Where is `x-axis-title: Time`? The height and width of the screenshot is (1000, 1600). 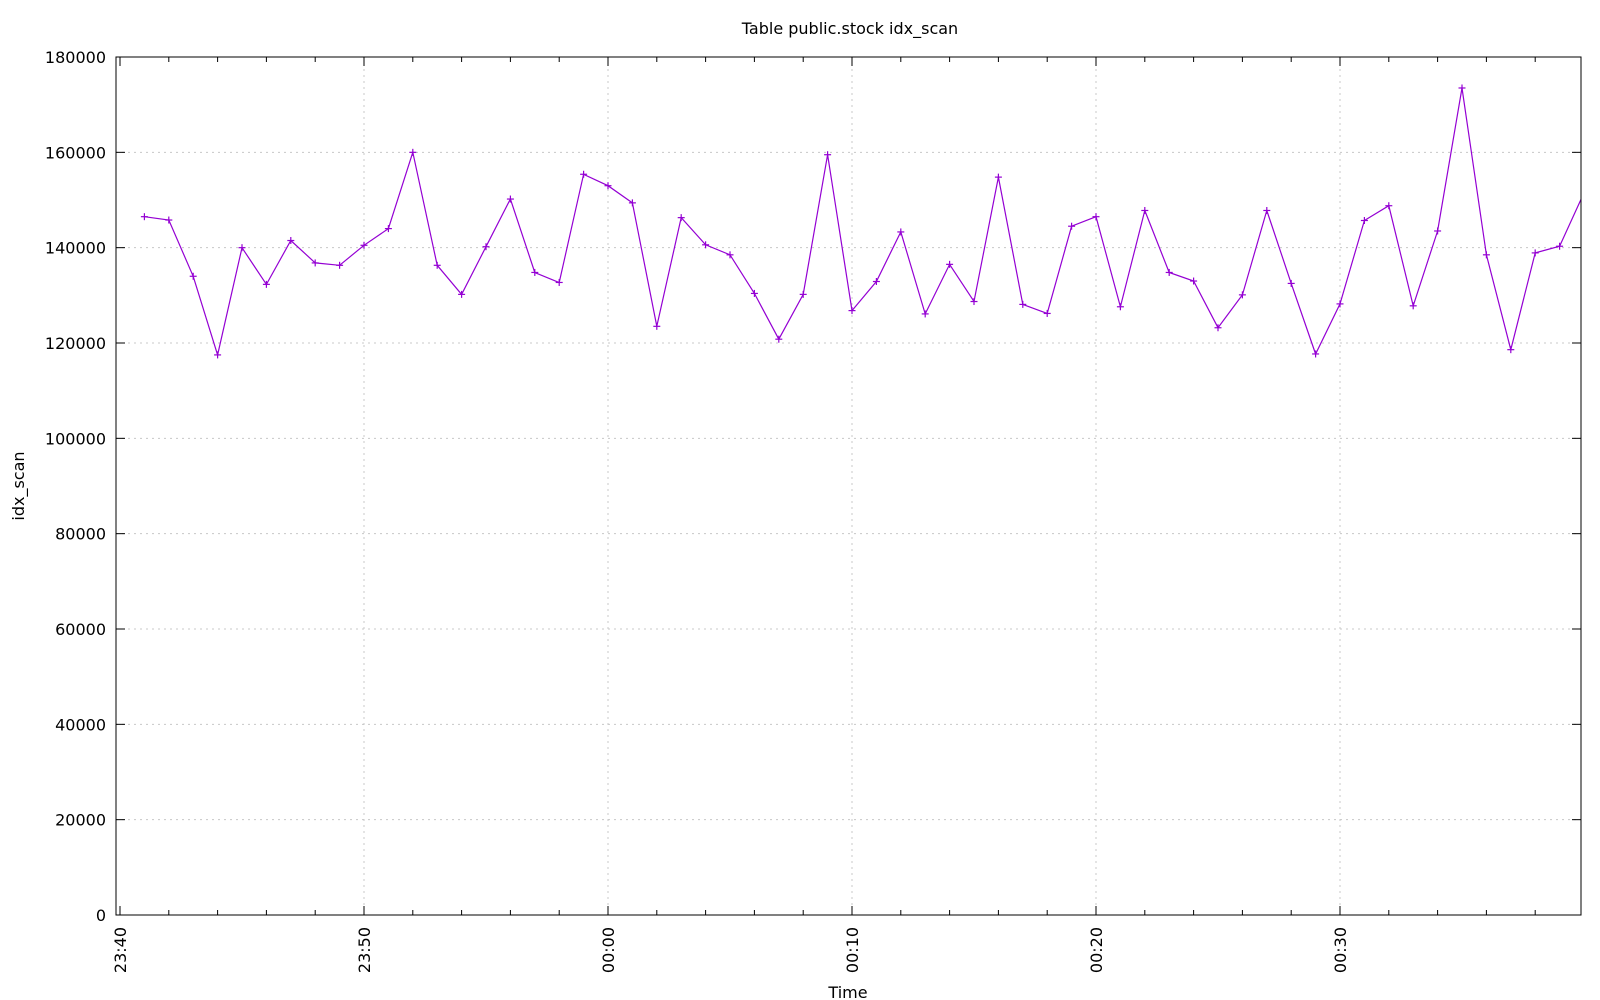
x-axis-title: Time is located at coordinates (847, 991).